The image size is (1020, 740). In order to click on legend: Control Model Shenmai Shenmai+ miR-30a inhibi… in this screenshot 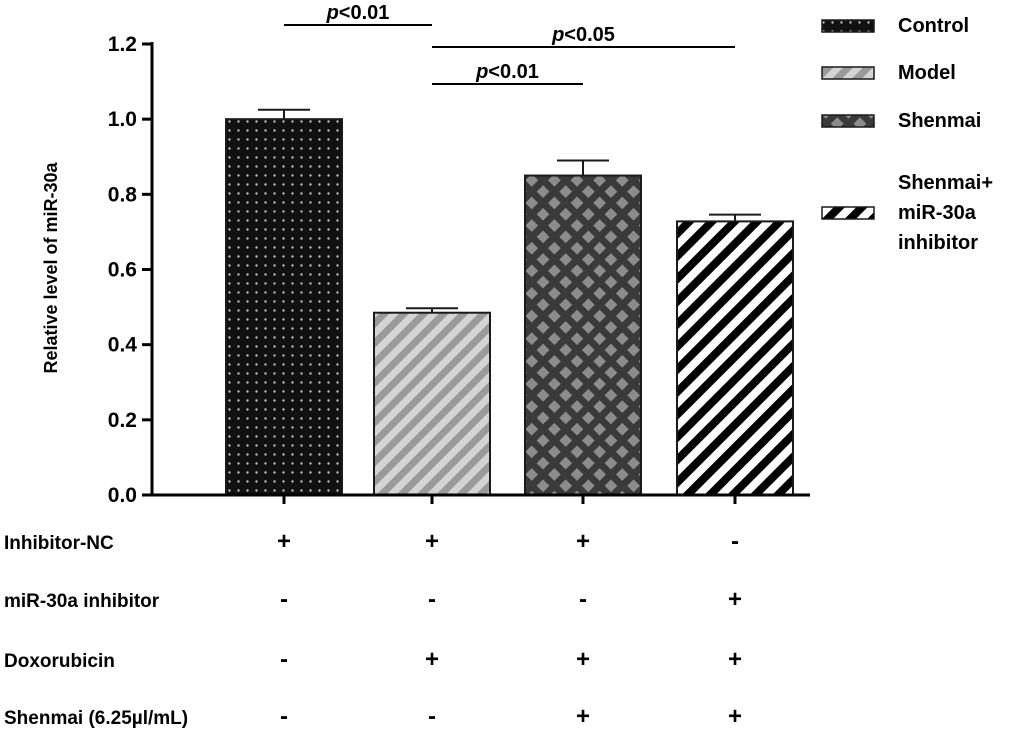, I will do `click(907, 134)`.